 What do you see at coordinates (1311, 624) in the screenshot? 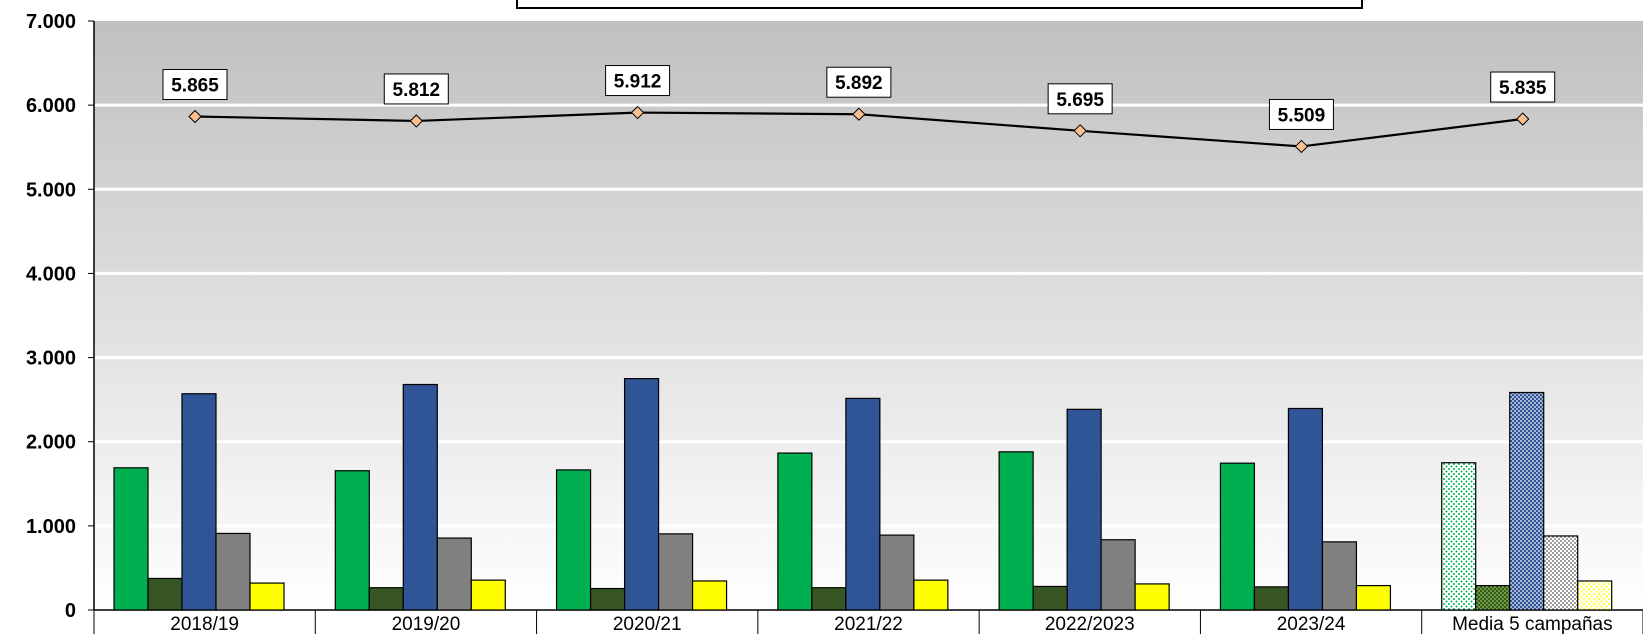
I see `x-tick-label: 2023/24` at bounding box center [1311, 624].